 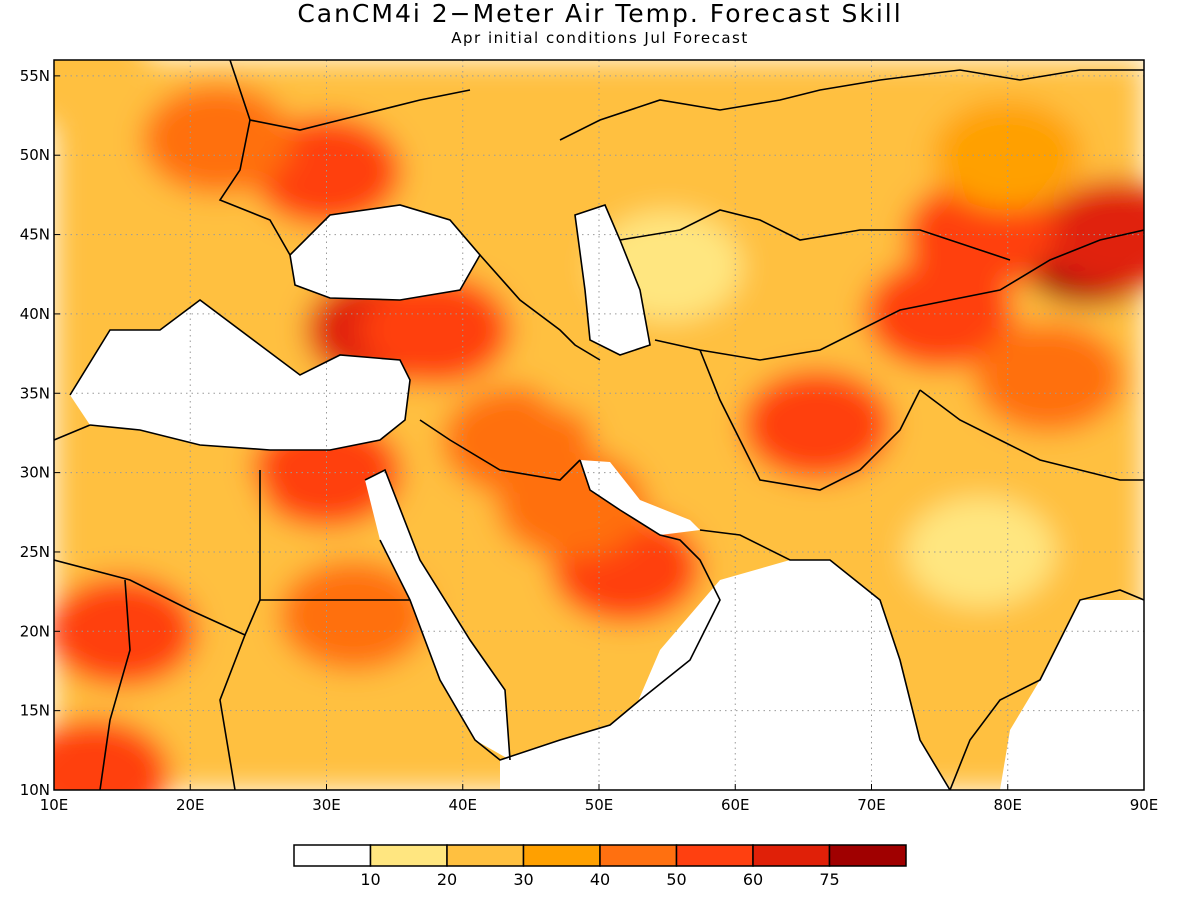 What do you see at coordinates (735, 805) in the screenshot?
I see `lon-tick-label: 60E` at bounding box center [735, 805].